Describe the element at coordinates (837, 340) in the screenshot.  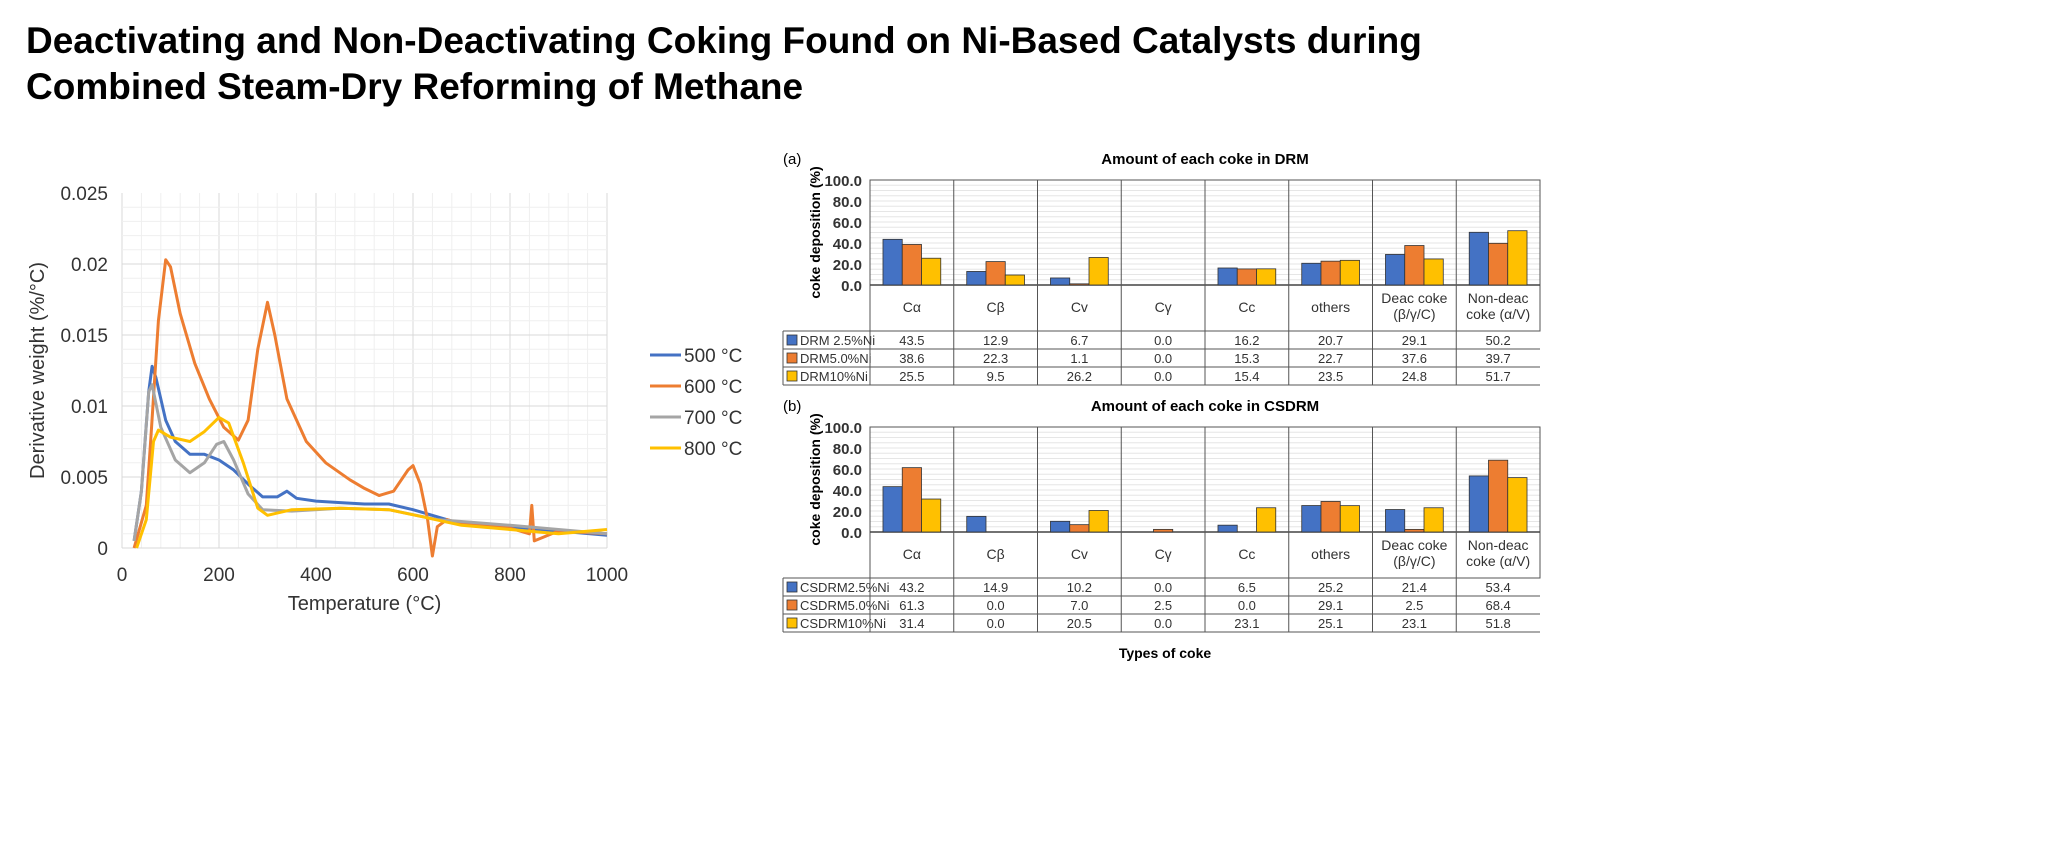
I see `series-label: DRM 2.5%Ni` at that location.